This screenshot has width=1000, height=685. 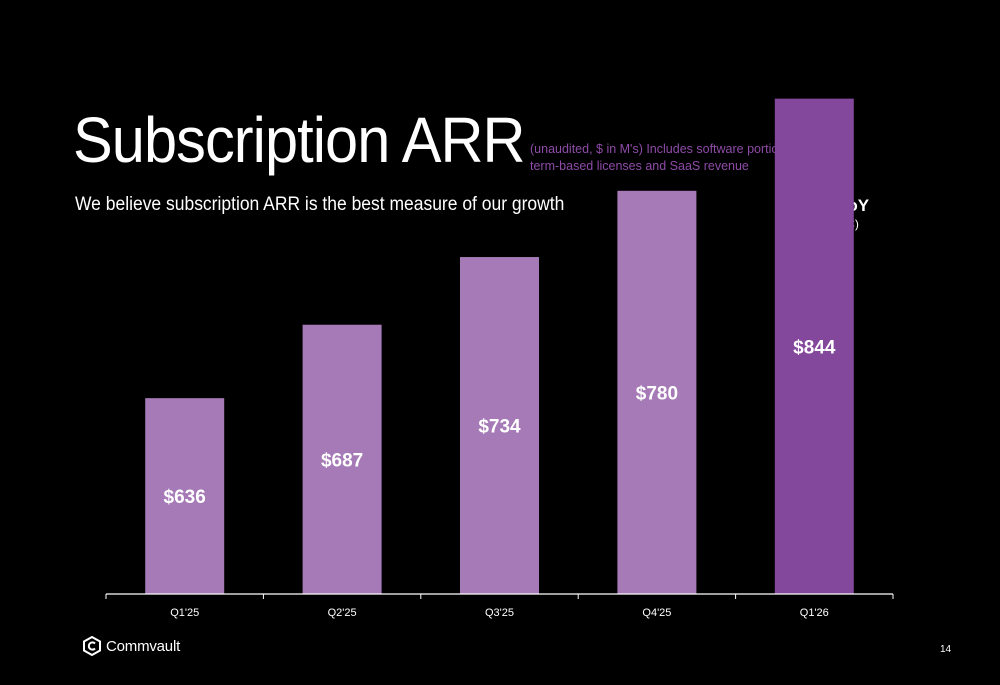 I want to click on x-tick-label: Q1'25, so click(x=184, y=613).